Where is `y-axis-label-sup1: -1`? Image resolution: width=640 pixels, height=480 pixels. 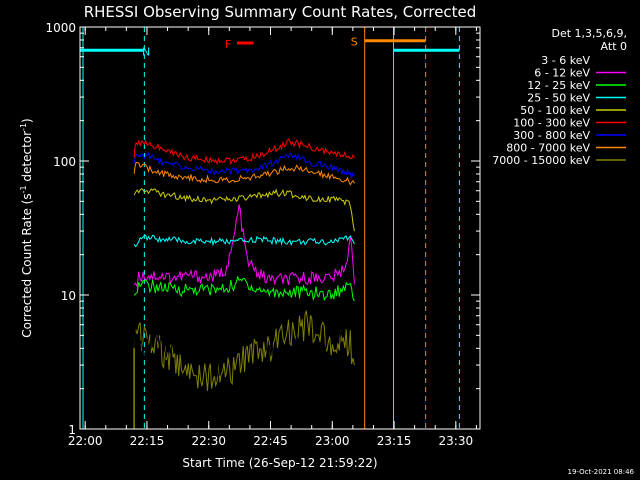 y-axis-label-sup1: -1 is located at coordinates (23, 189).